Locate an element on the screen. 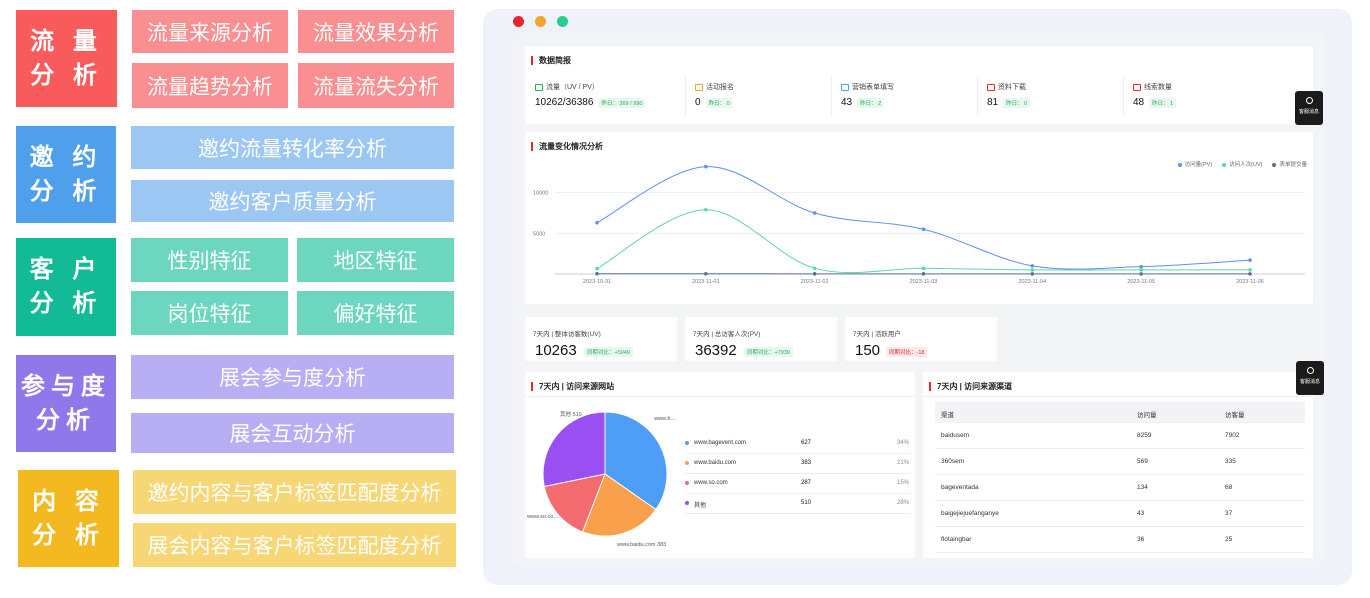 This screenshot has width=1370, height=598. window-maximize-dot is located at coordinates (562, 21).